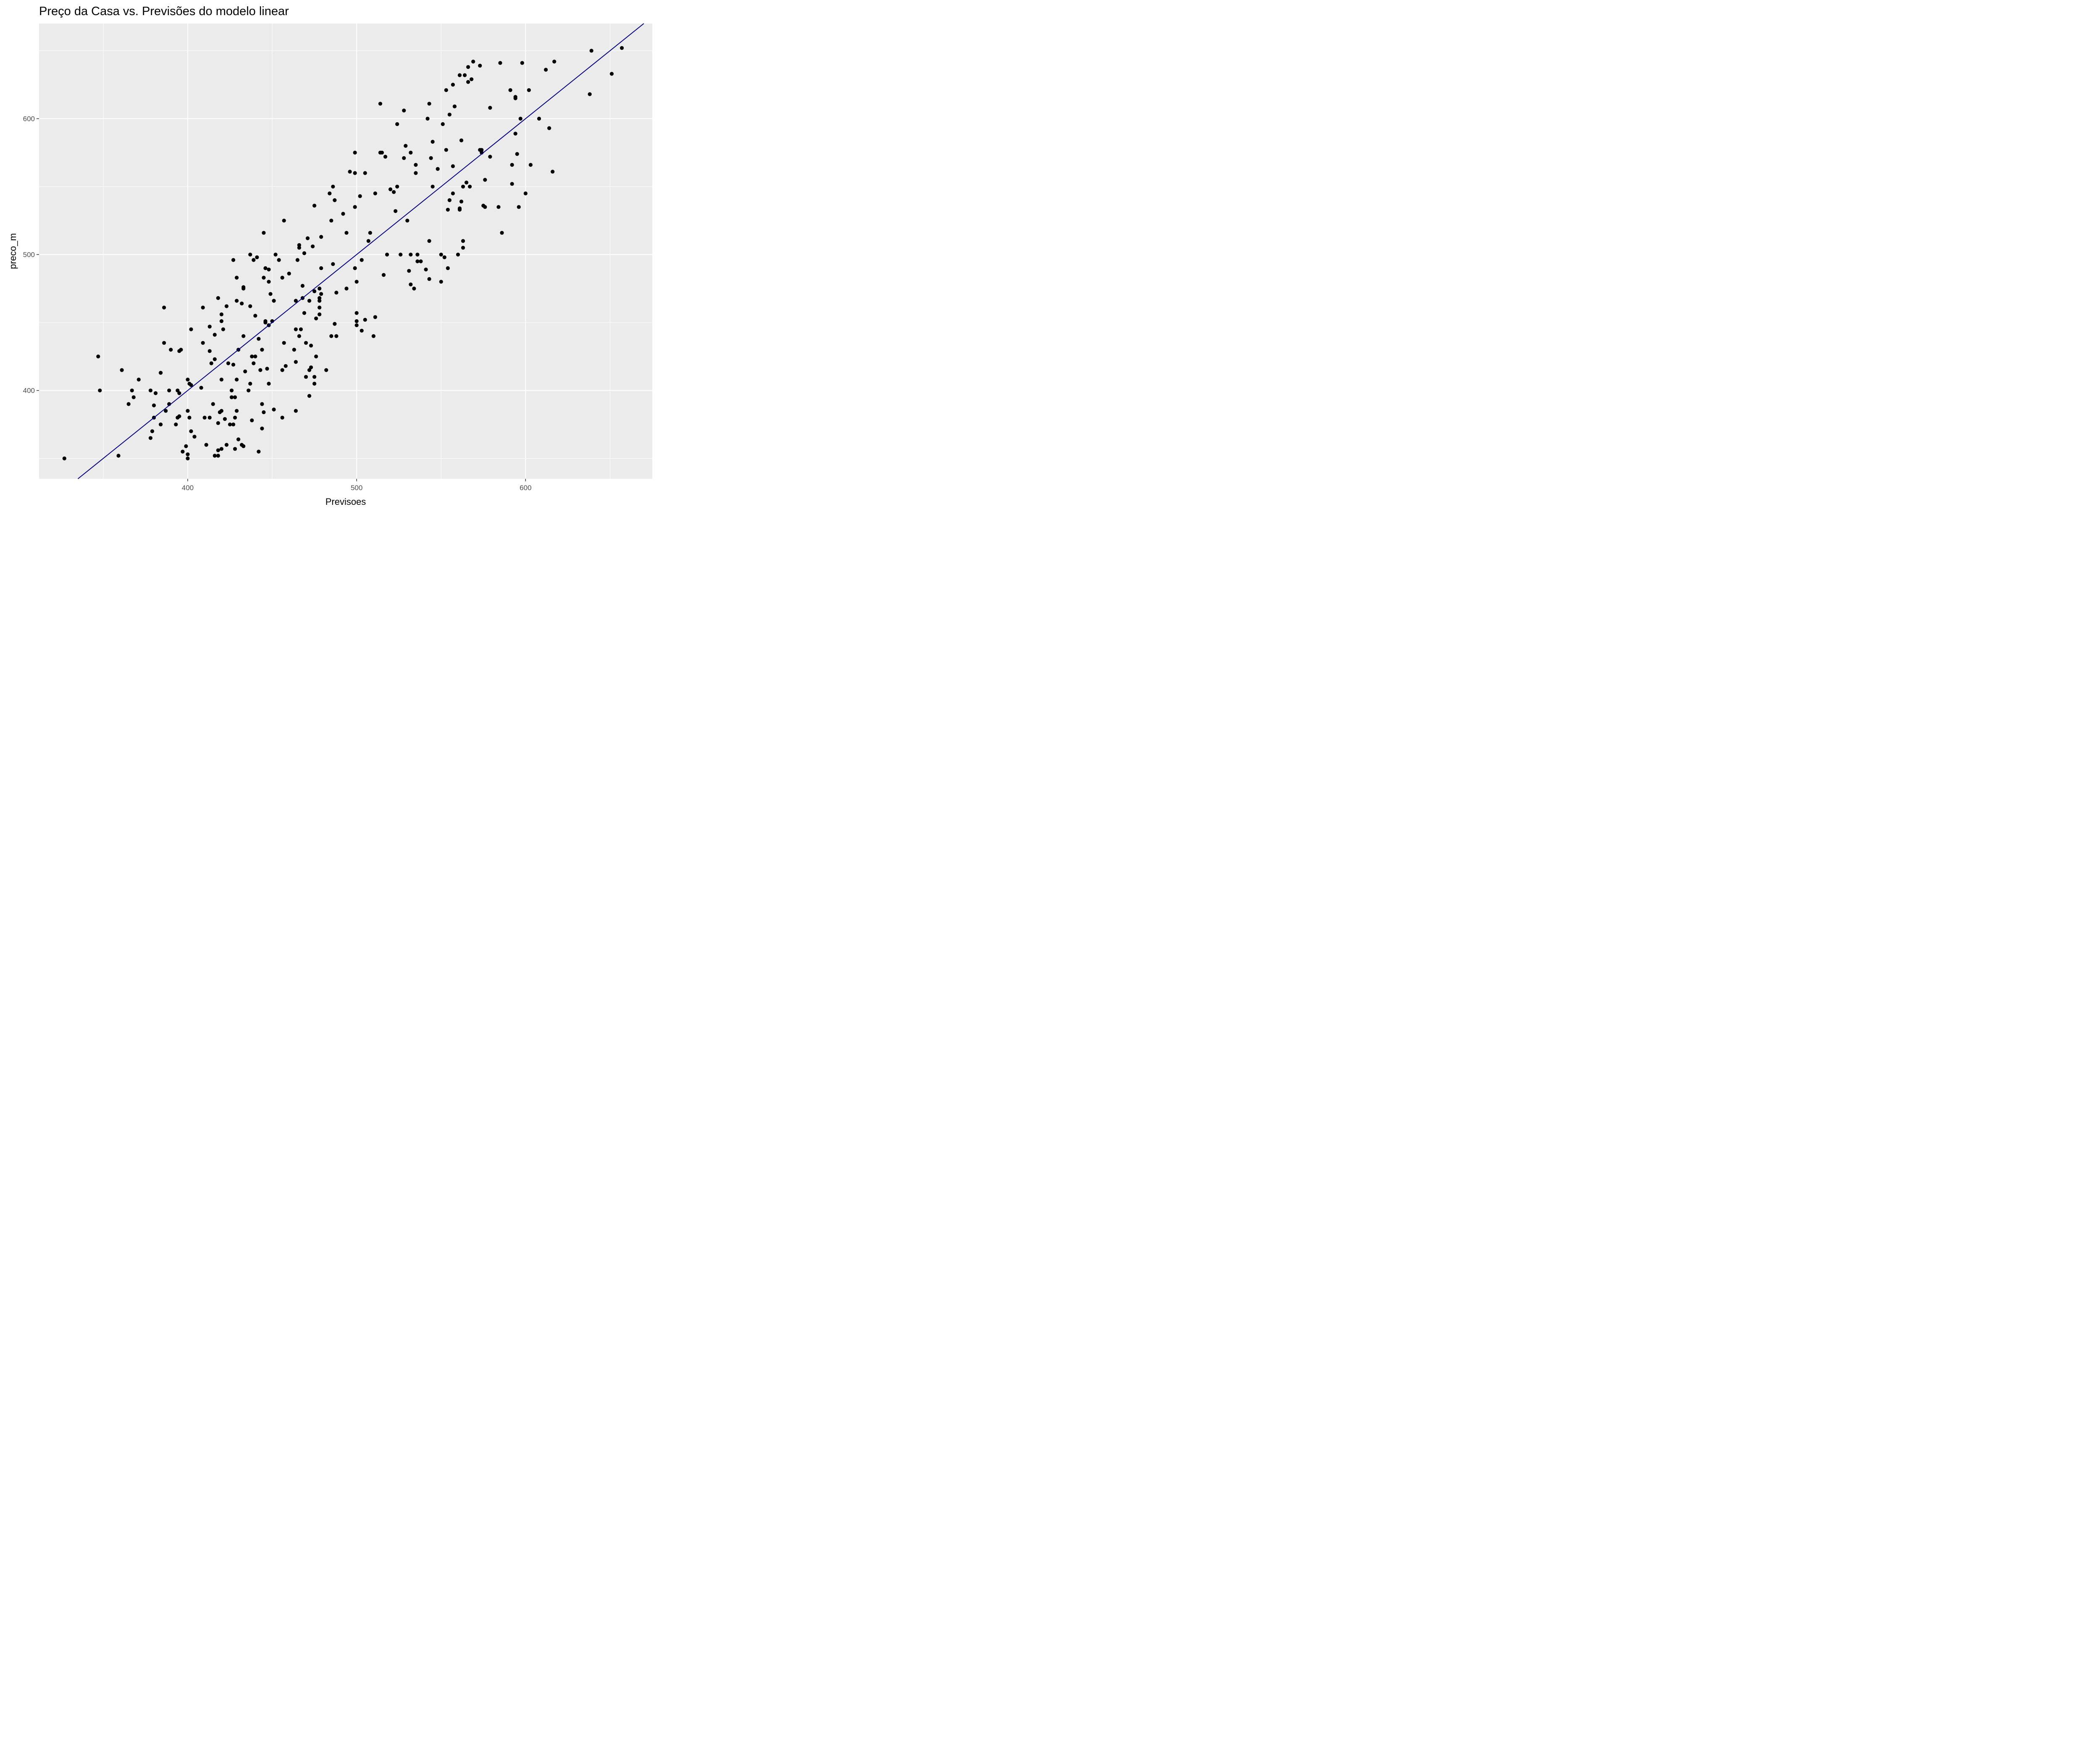 The height and width of the screenshot is (1764, 2100). I want to click on reference-line-path, so click(360, 251).